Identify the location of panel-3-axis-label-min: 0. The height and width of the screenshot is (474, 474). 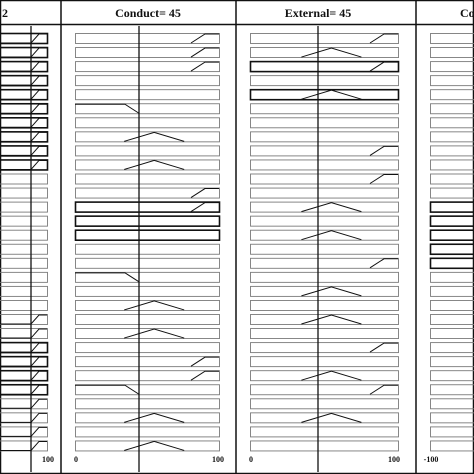
(251, 459).